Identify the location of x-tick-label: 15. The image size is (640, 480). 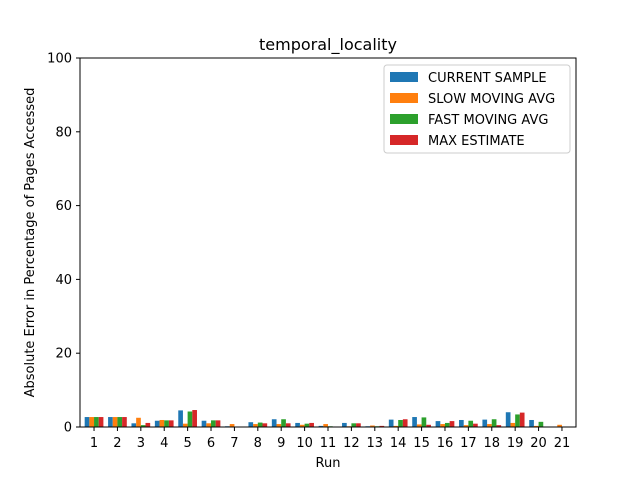
(421, 443).